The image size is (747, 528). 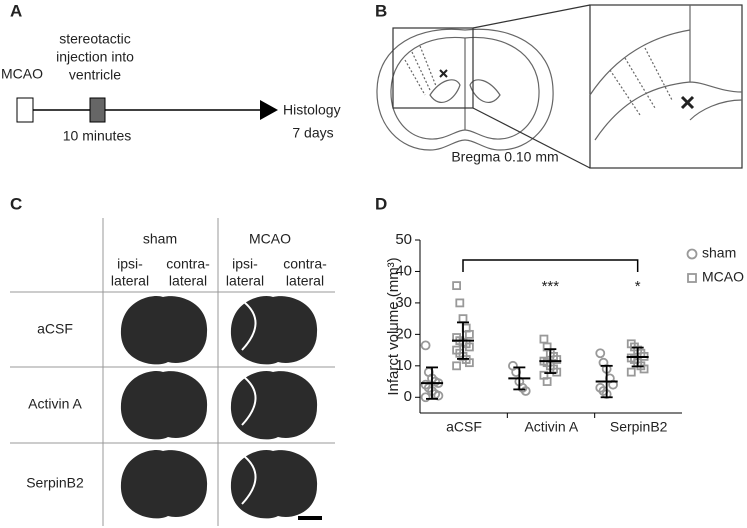 What do you see at coordinates (97, 136) in the screenshot?
I see `timeline-label: 10 minutes` at bounding box center [97, 136].